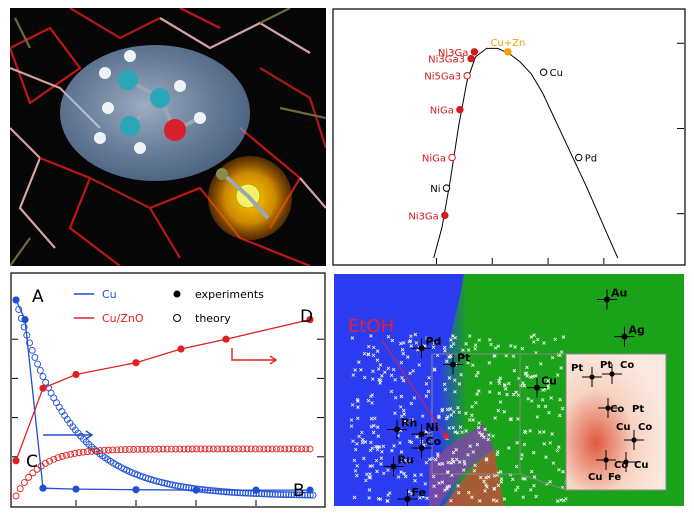 The height and width of the screenshot is (514, 694). What do you see at coordinates (371, 326) in the screenshot?
I see `etoh-label: EtOH` at bounding box center [371, 326].